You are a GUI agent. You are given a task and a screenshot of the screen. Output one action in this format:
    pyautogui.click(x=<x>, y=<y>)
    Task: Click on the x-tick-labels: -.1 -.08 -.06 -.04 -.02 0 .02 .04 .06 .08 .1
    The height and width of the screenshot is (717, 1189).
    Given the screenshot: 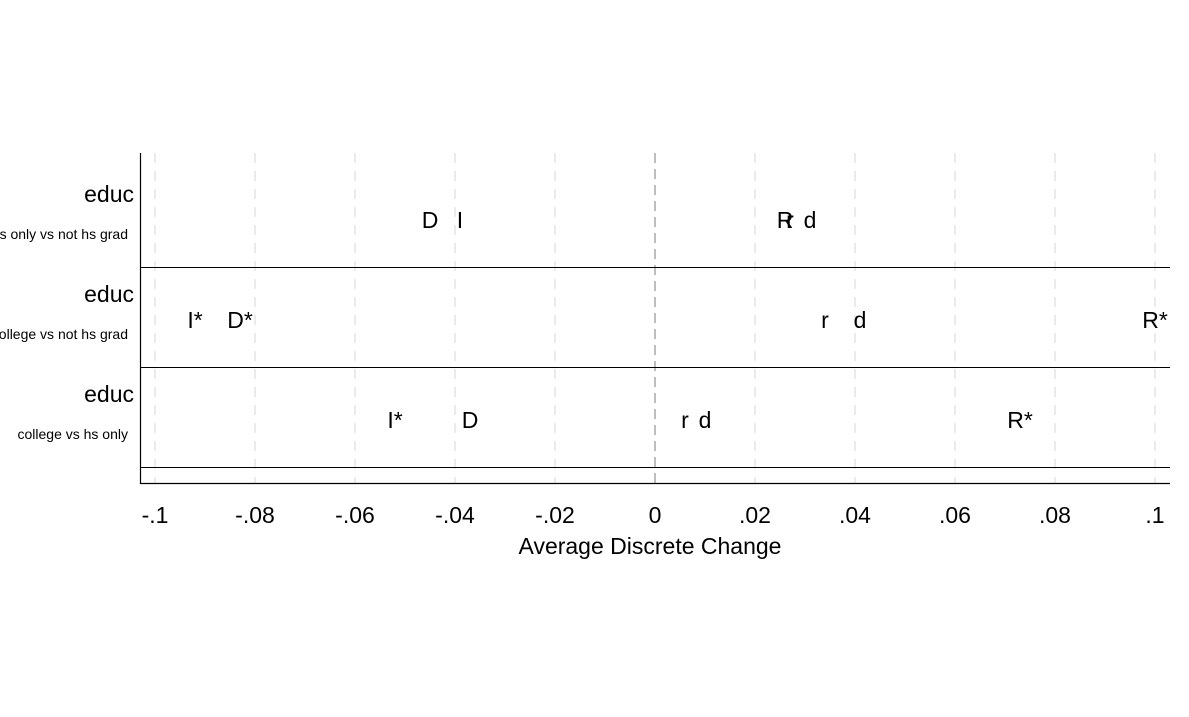 What is the action you would take?
    pyautogui.click(x=653, y=515)
    